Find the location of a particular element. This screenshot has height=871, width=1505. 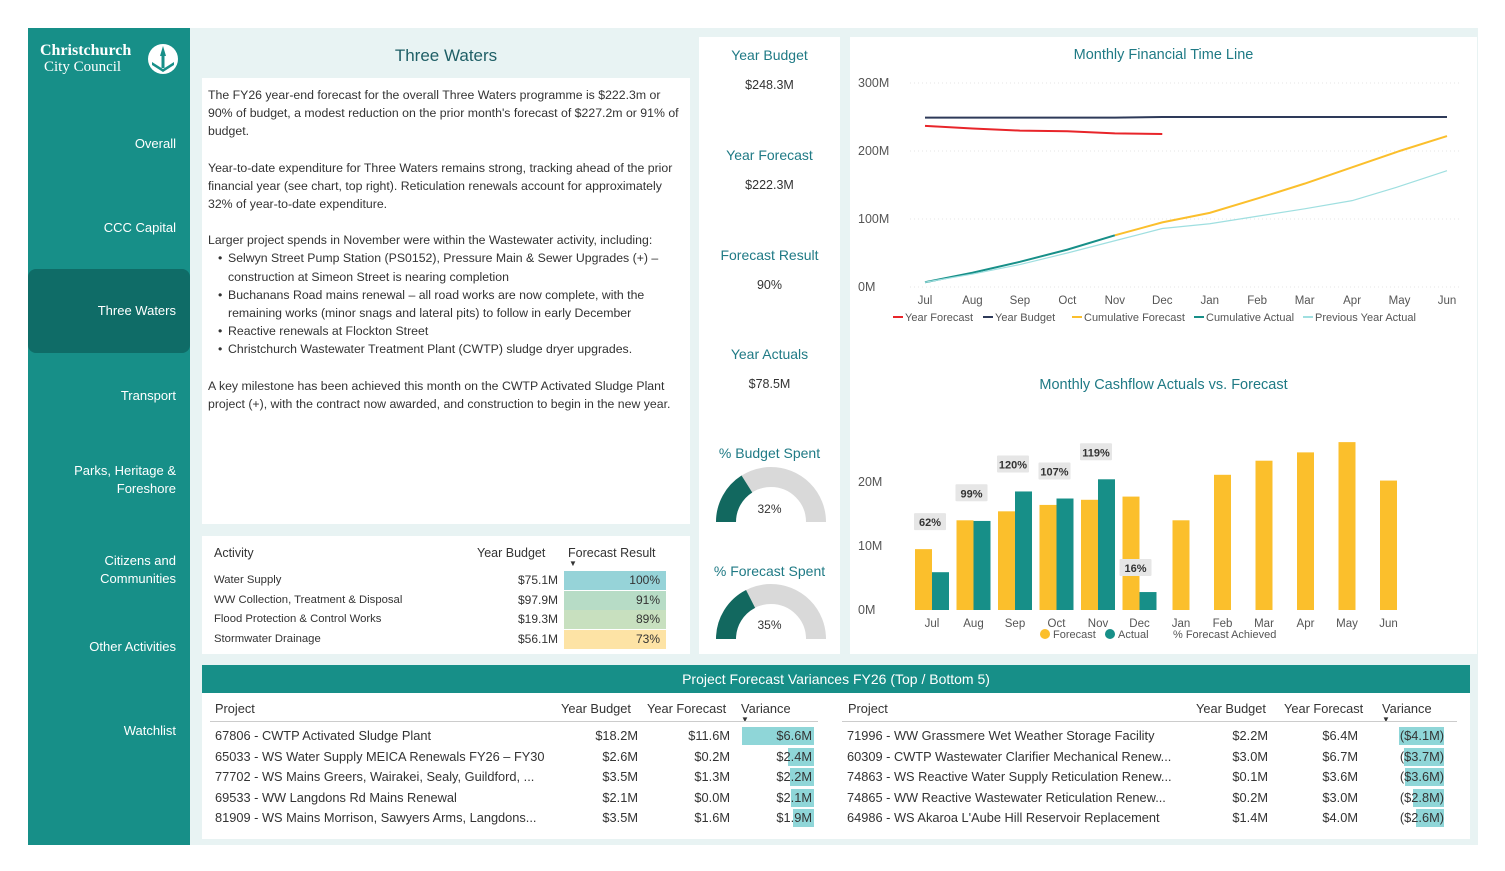

x-tick-label: Jun is located at coordinates (1447, 301).